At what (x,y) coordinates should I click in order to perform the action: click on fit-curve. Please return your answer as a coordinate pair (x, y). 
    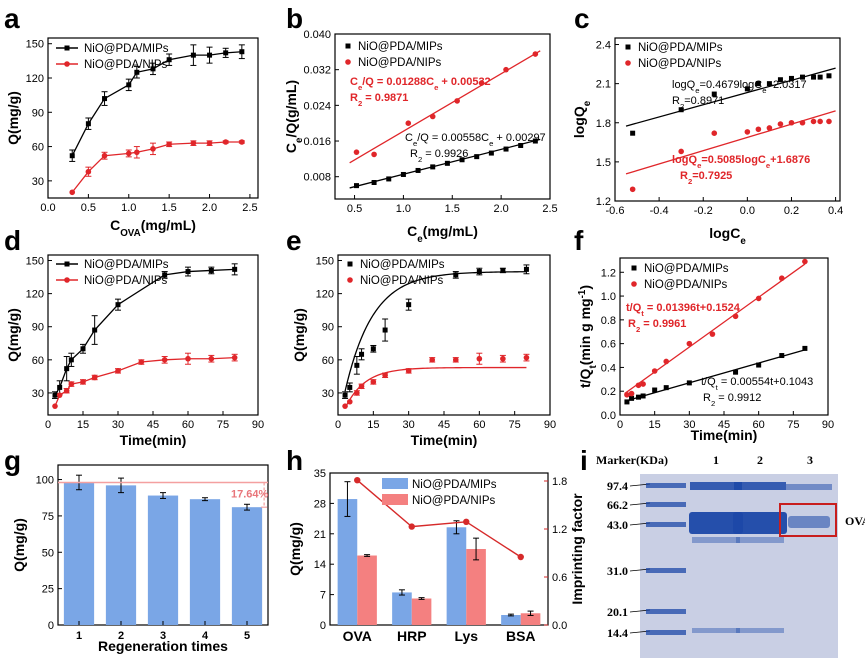
    Looking at the image, I should click on (435, 387).